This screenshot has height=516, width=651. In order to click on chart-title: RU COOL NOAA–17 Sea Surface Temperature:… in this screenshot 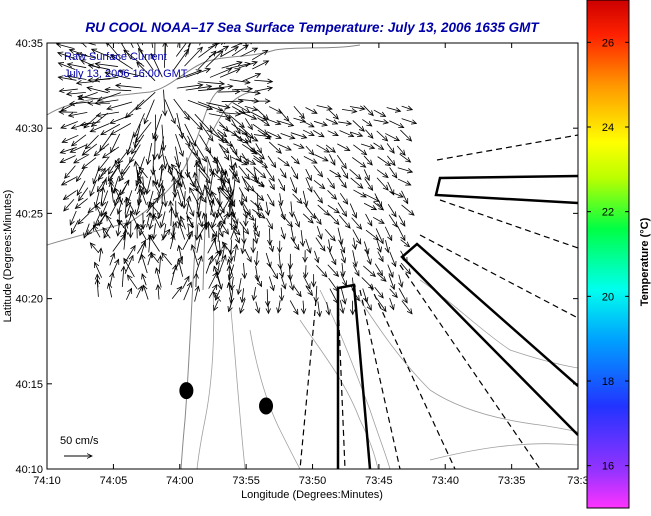, I will do `click(312, 27)`.